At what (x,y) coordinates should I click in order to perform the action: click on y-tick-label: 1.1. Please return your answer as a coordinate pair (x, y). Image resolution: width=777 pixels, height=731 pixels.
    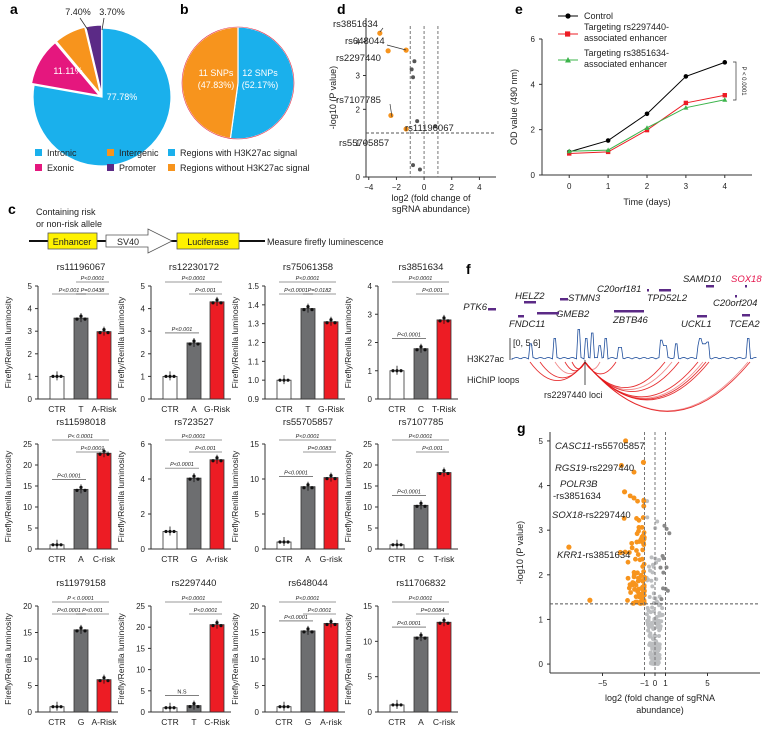
    Looking at the image, I should click on (254, 361).